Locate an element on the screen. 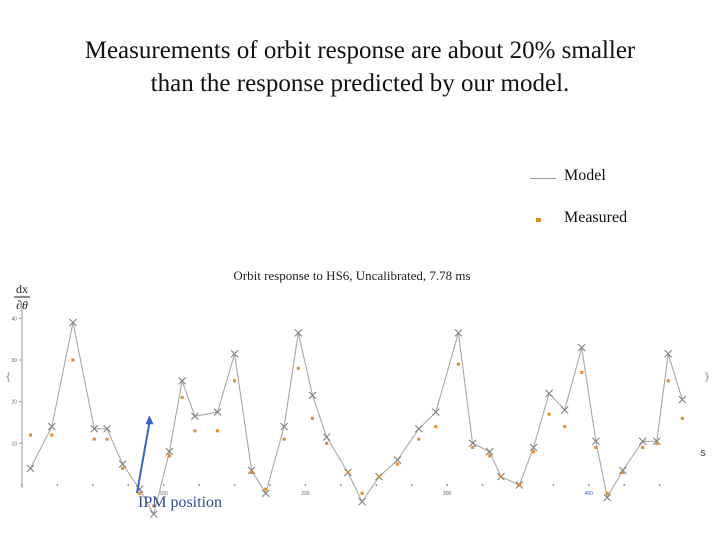  y-tick-label: 40 is located at coordinates (14, 319).